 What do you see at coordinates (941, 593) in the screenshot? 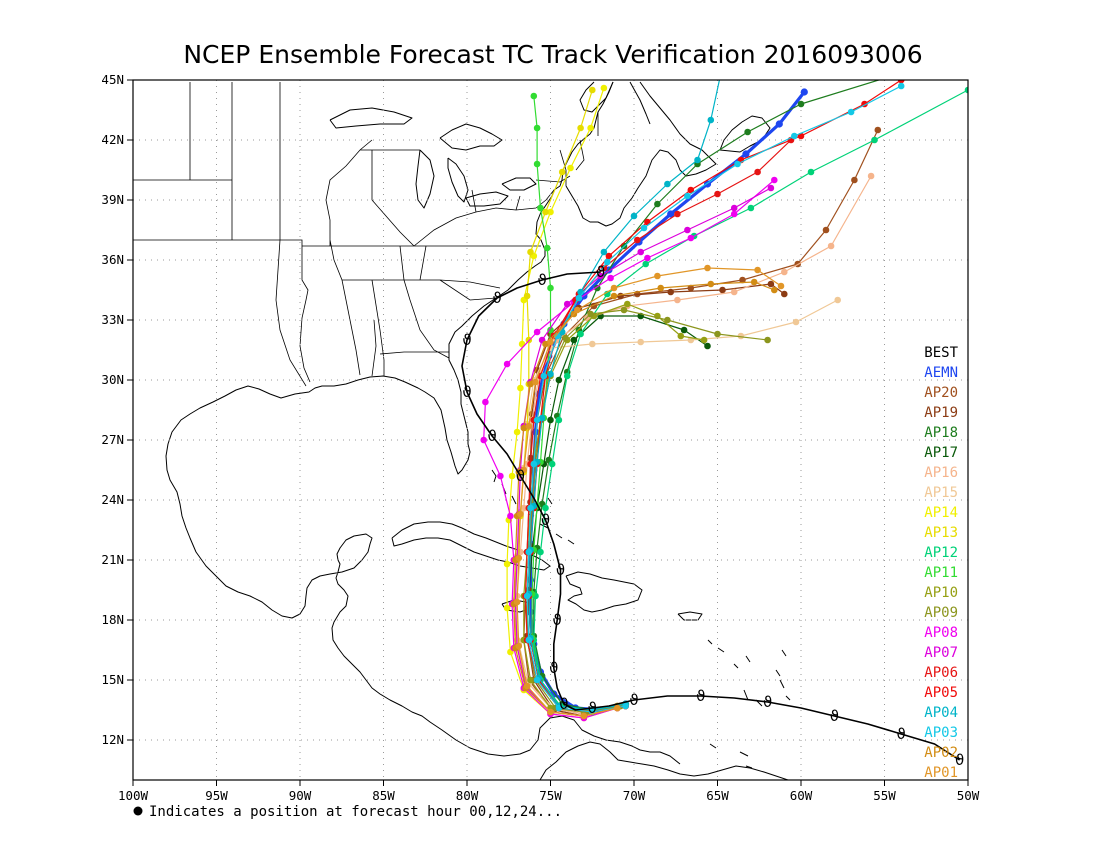
I see `legend-entry-ap10: AP10` at bounding box center [941, 593].